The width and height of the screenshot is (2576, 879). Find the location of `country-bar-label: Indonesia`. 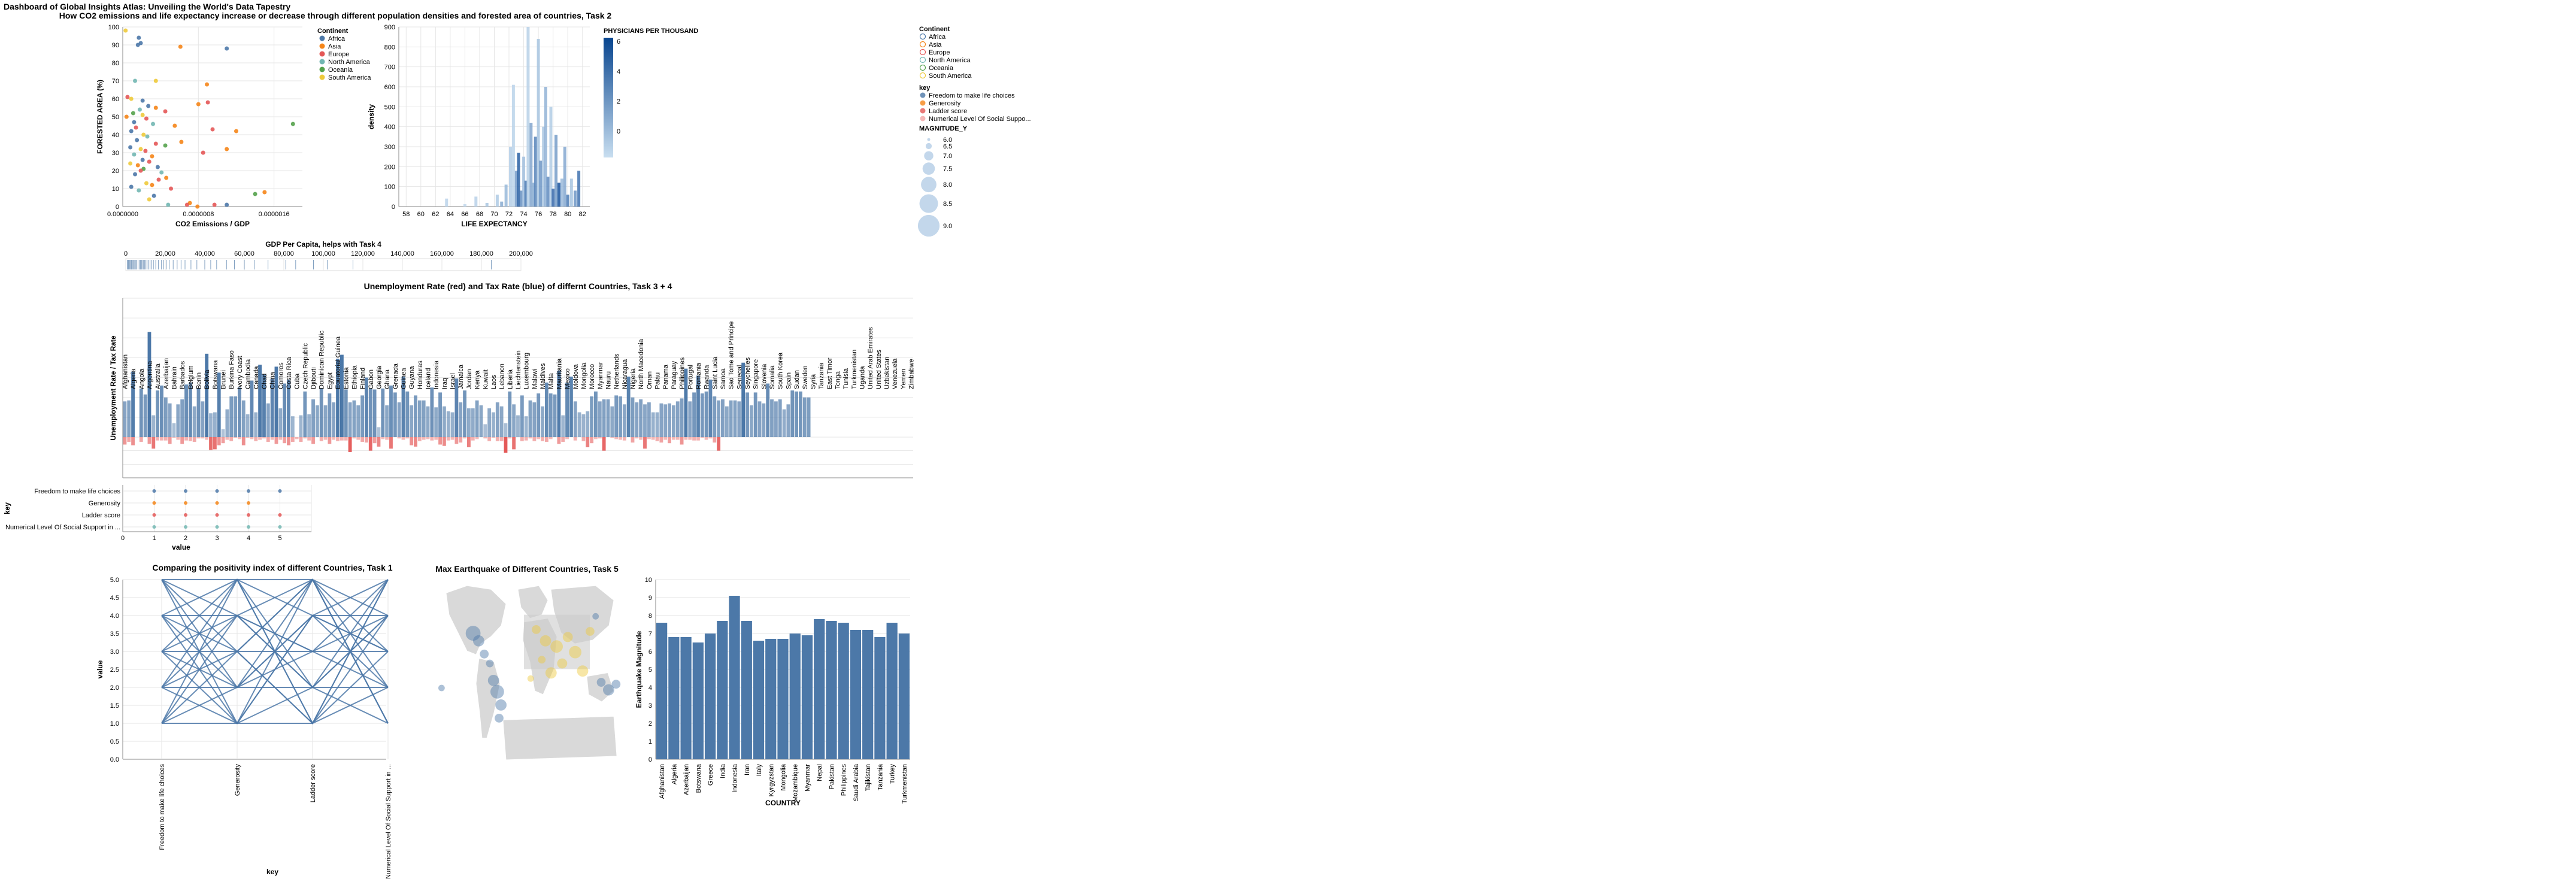

country-bar-label: Indonesia is located at coordinates (436, 375).